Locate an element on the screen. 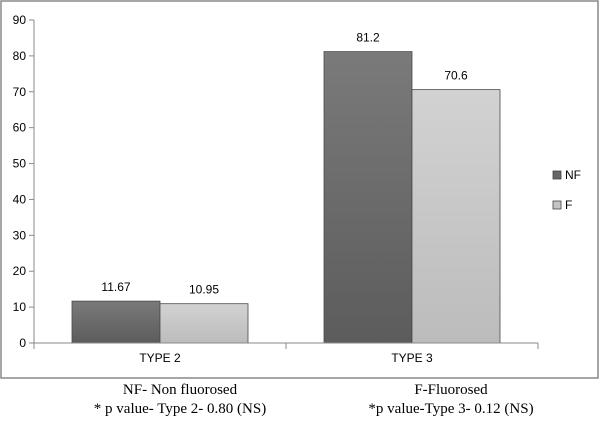  y-tick-label: 70 is located at coordinates (20, 92).